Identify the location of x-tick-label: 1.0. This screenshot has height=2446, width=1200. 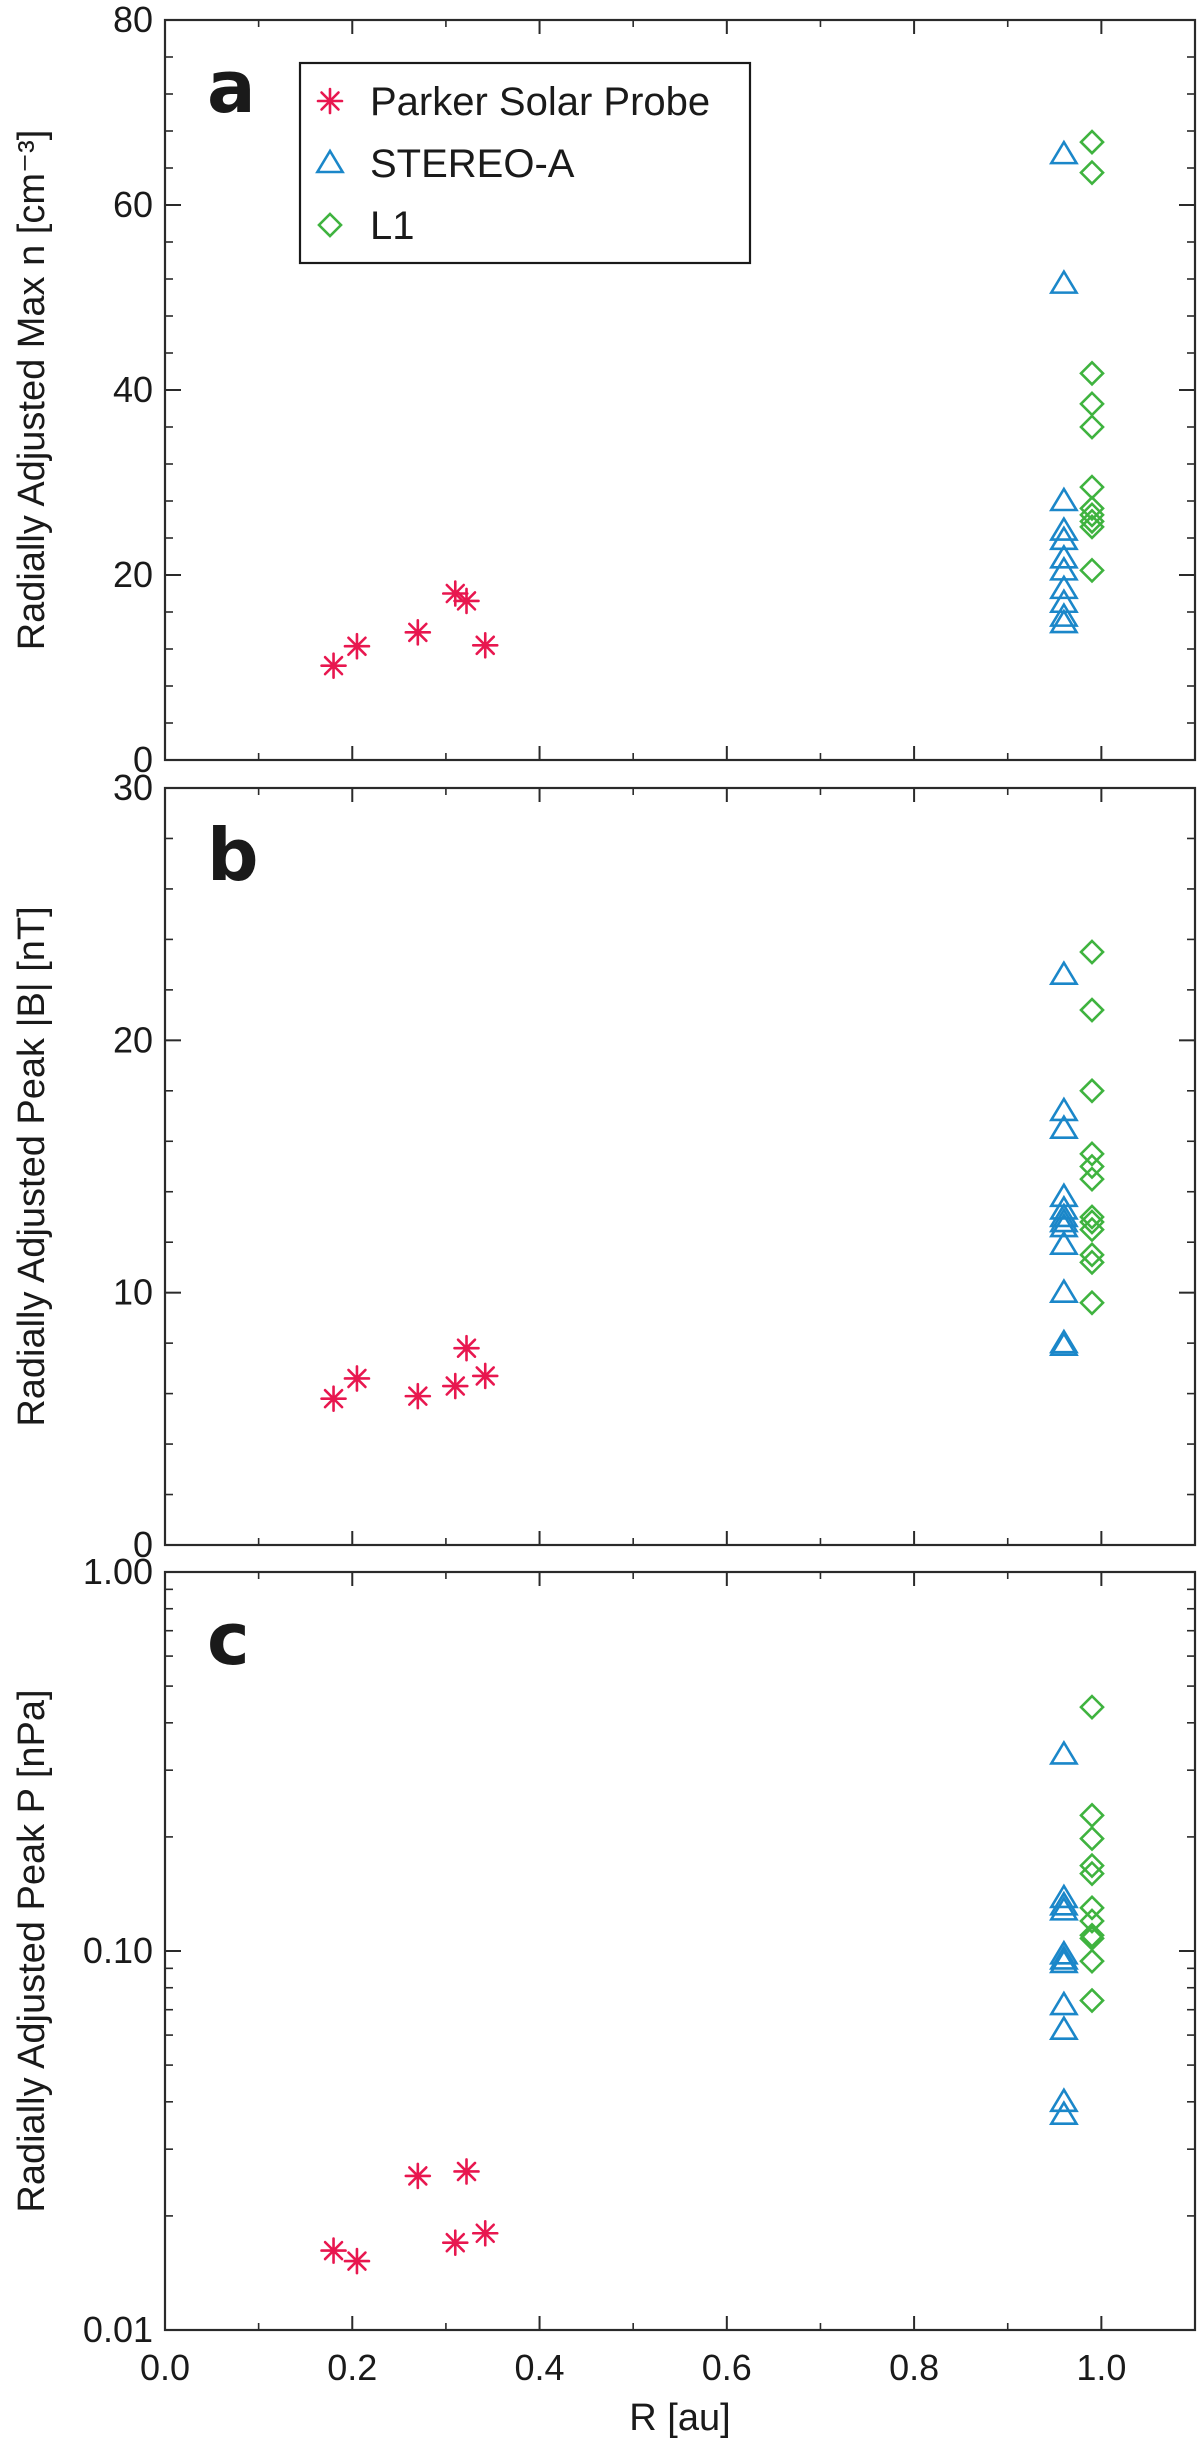
(1101, 2367).